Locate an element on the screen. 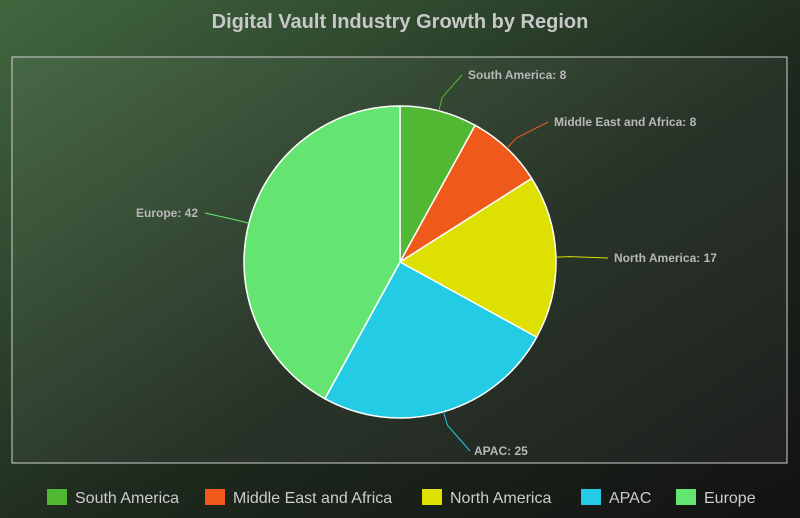 This screenshot has height=518, width=800. legend-swatch-south-america is located at coordinates (57, 497).